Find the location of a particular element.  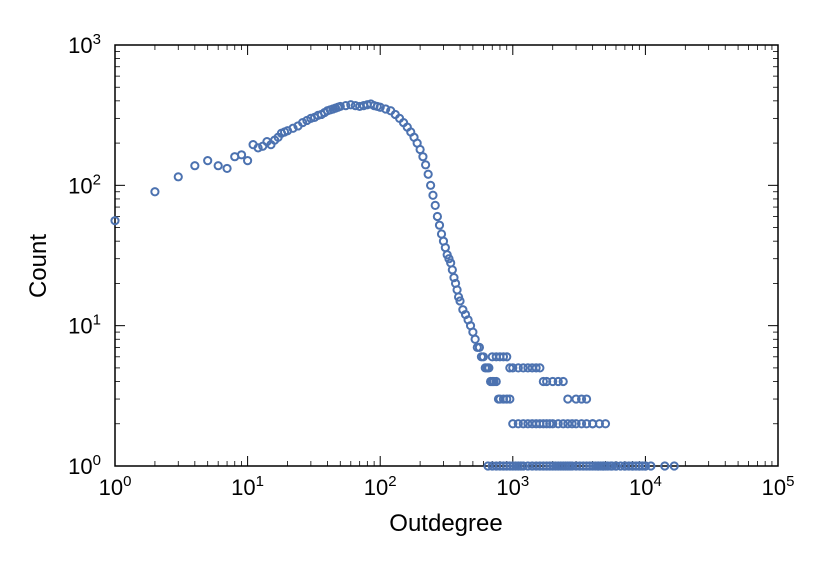

y-tick-label: 10¹ is located at coordinates (84, 325).